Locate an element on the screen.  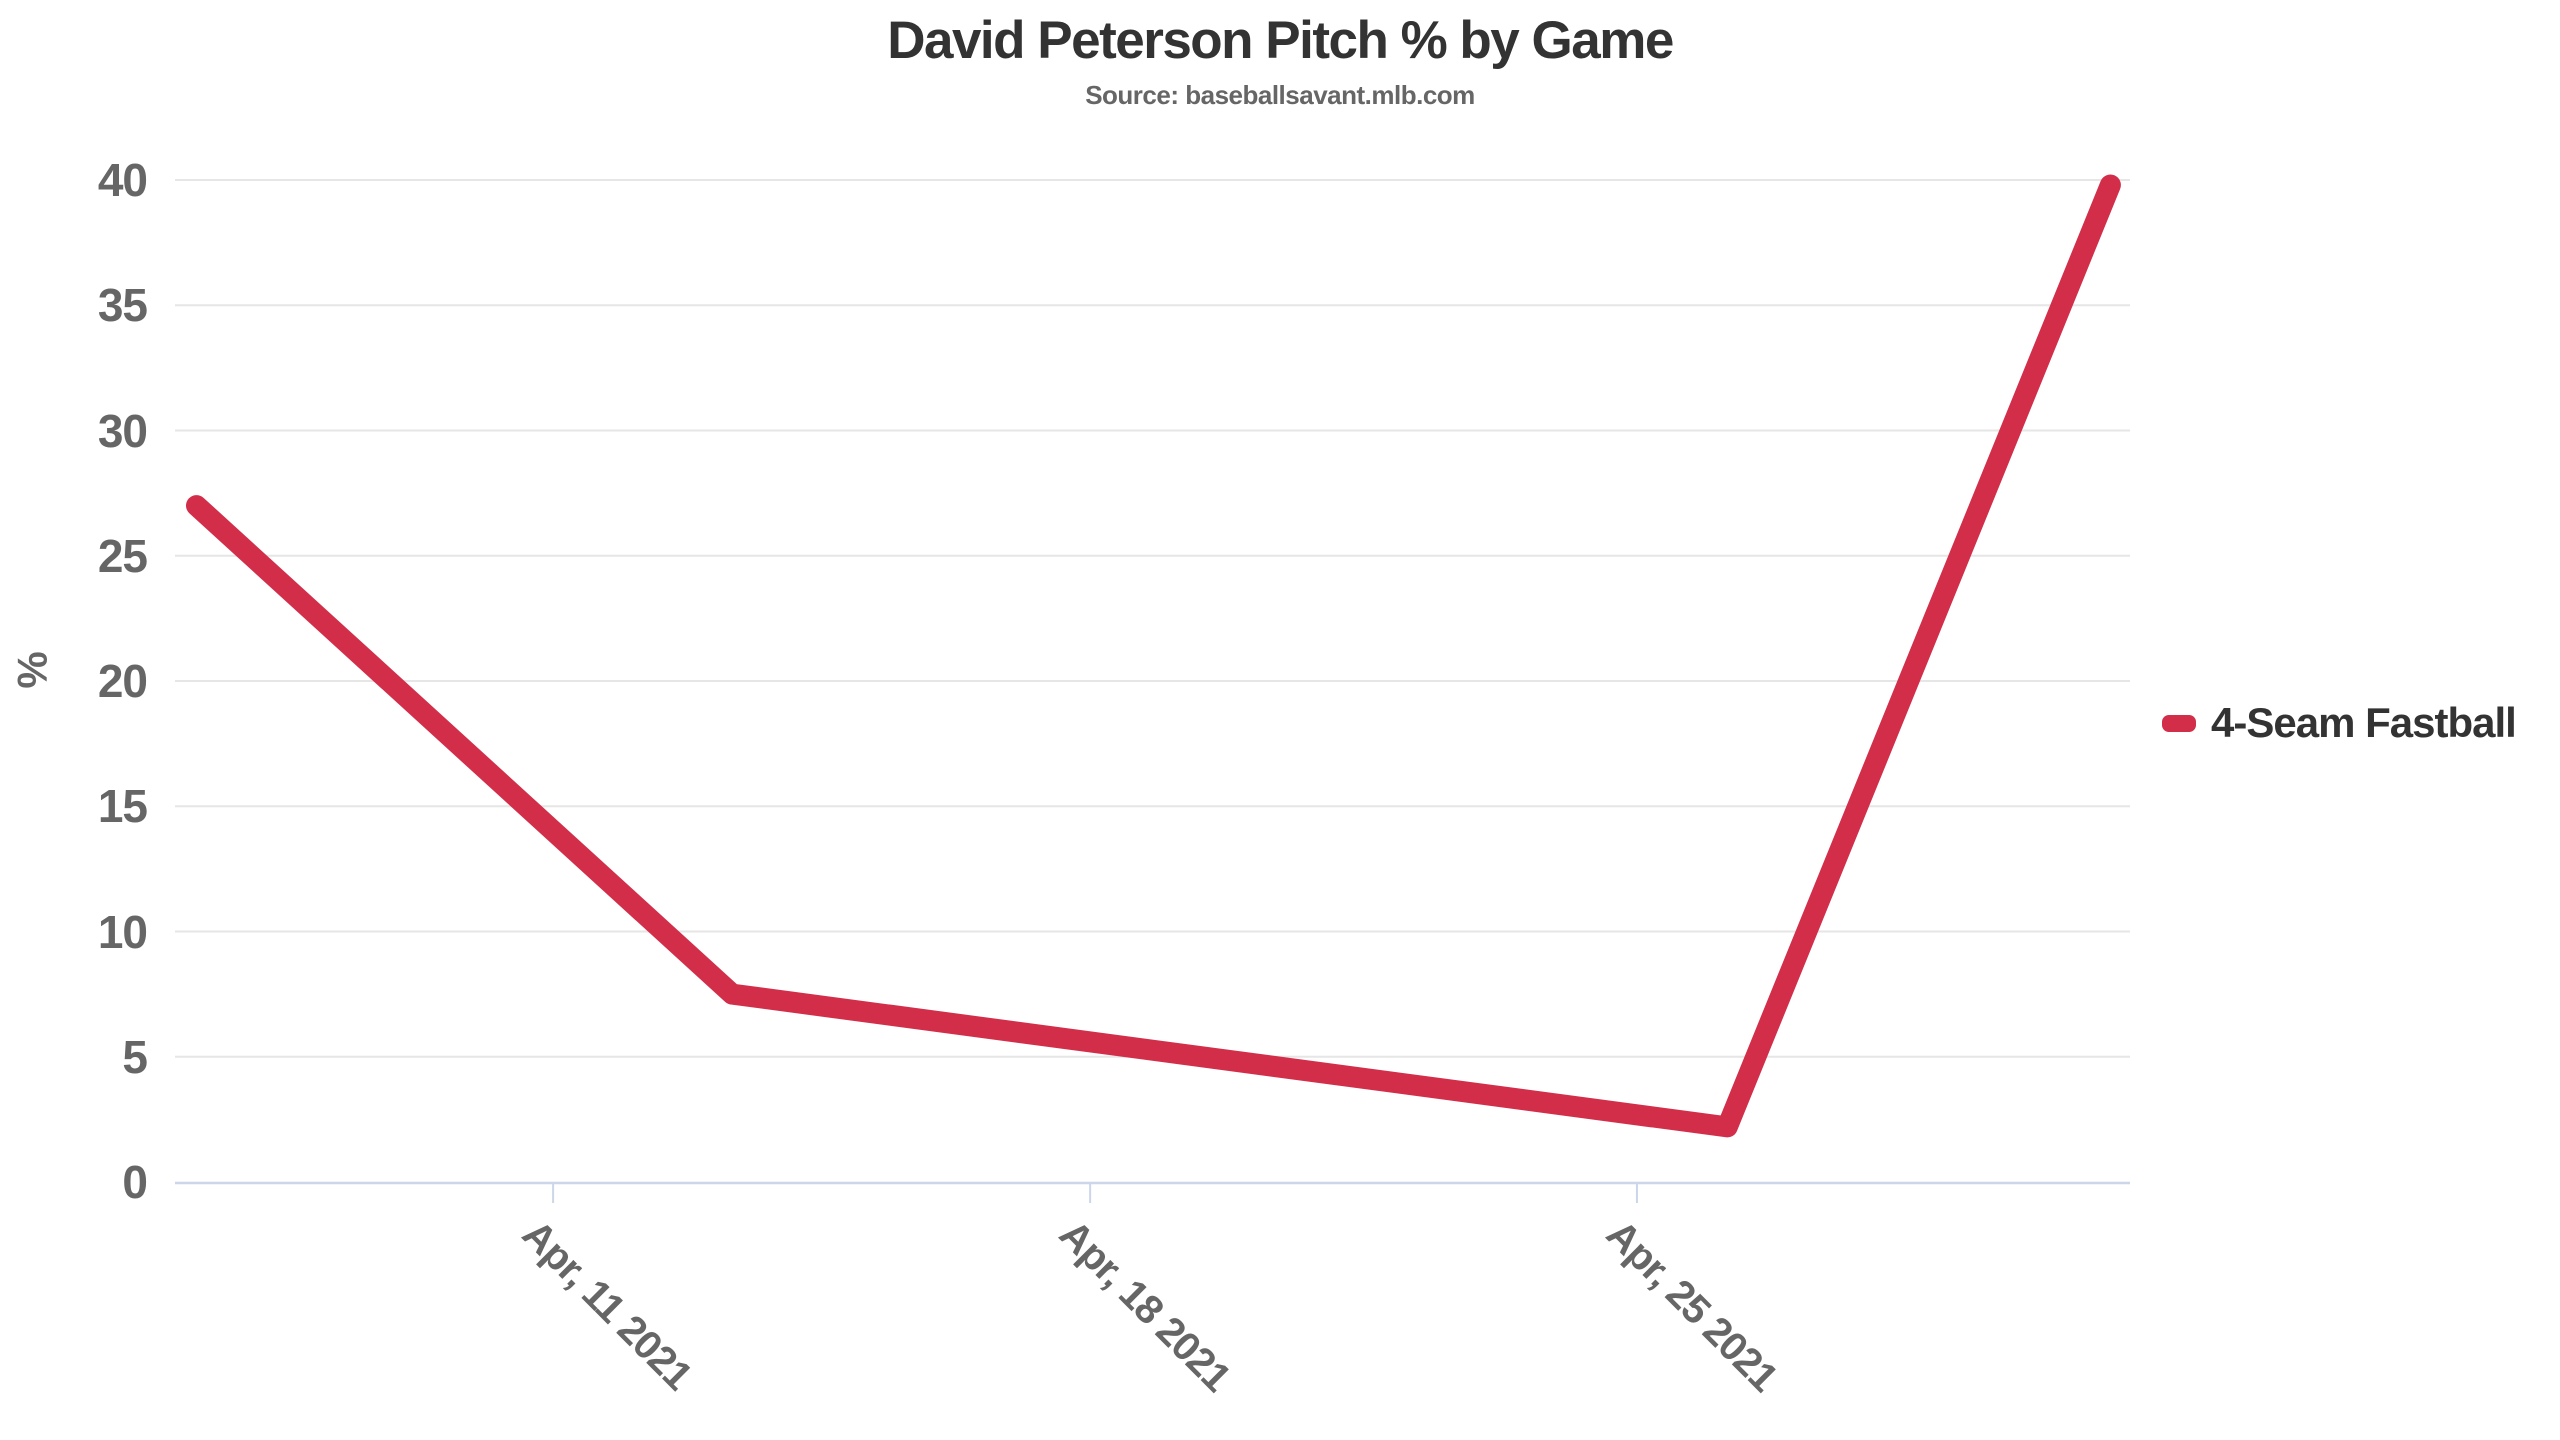
y-axis-label-15: 15 is located at coordinates (122, 806).